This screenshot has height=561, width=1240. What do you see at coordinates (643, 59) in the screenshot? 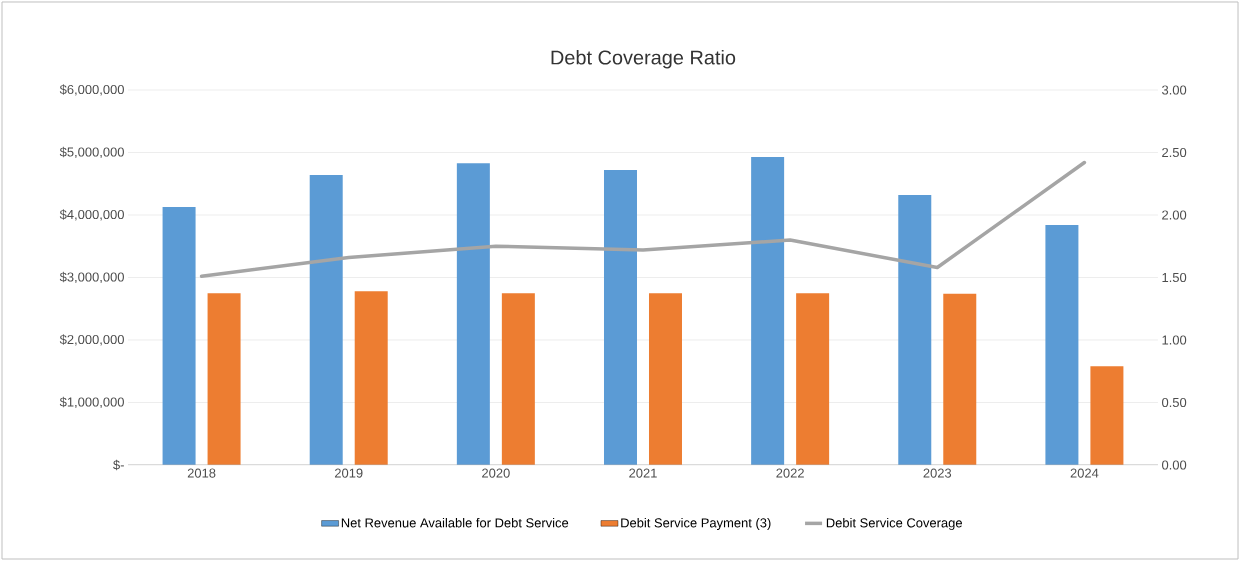
I see `chart-title: Debt Coverage Ratio` at bounding box center [643, 59].